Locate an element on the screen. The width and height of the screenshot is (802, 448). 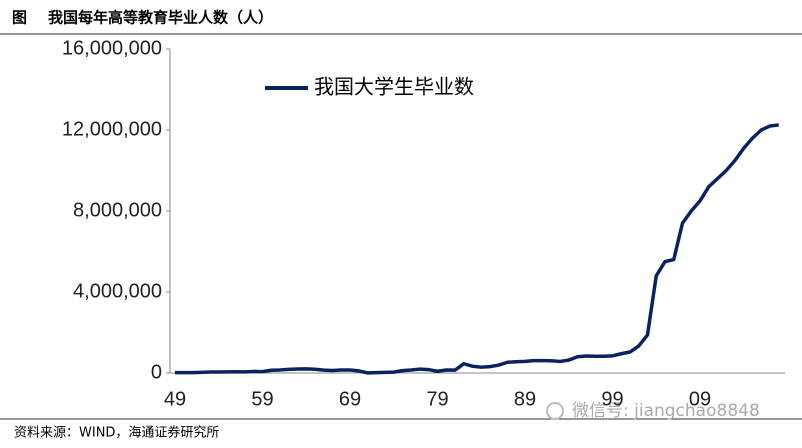
y-tick-label: 16,000,000 is located at coordinates (112, 48).